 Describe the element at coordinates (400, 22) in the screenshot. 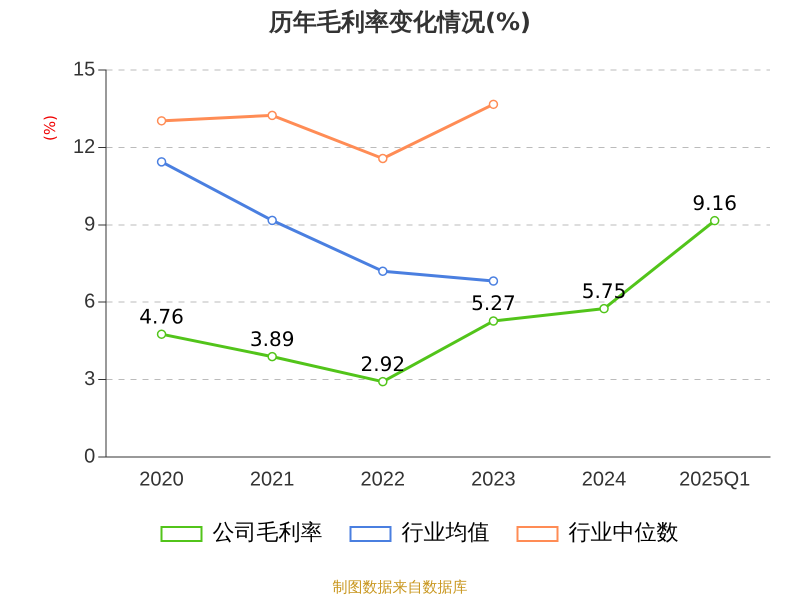

I see `chart-title: 历年毛利率变化情况(%)` at that location.